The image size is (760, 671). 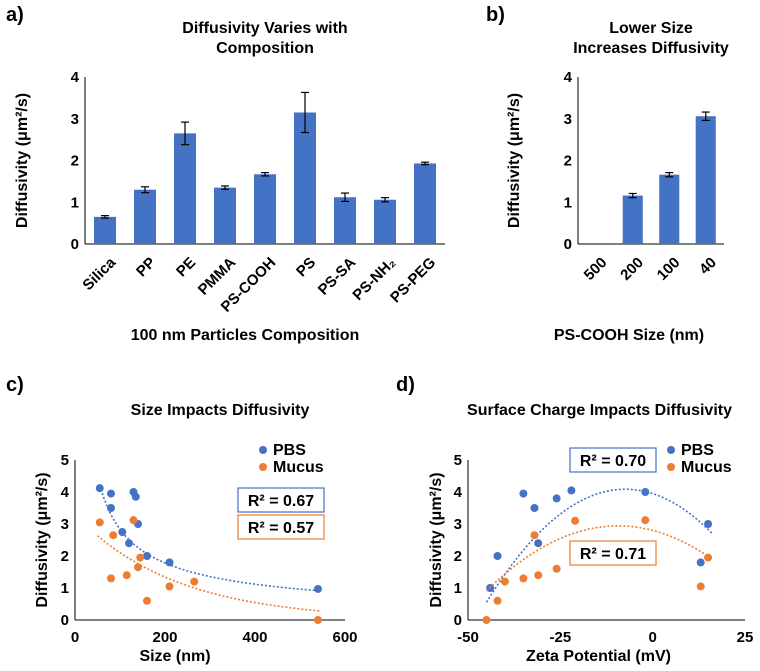 What do you see at coordinates (186, 267) in the screenshot?
I see `x-tick-label: PE` at bounding box center [186, 267].